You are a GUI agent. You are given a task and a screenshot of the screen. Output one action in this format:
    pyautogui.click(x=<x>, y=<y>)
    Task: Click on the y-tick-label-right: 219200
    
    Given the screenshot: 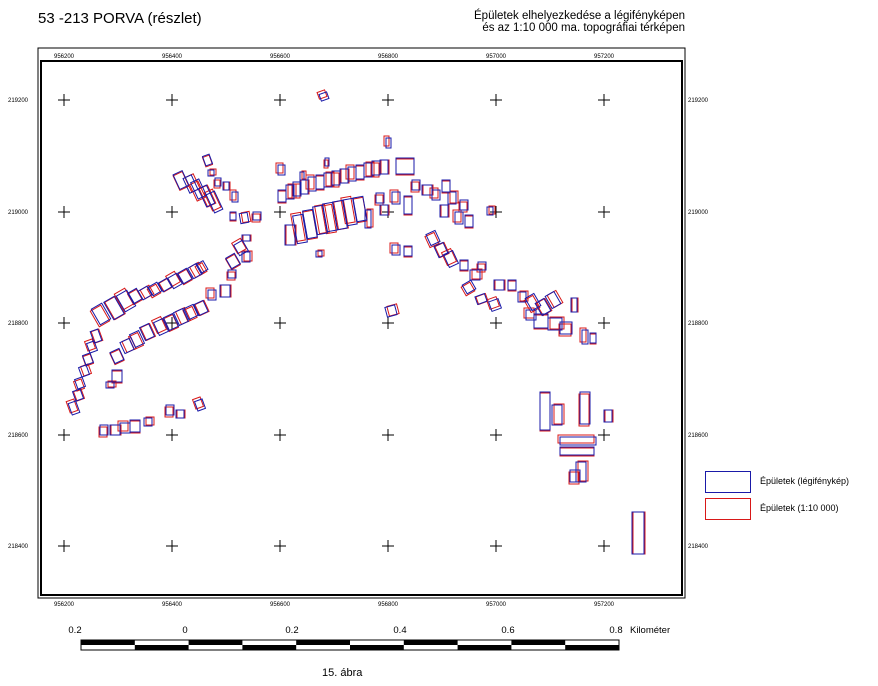 What is the action you would take?
    pyautogui.click(x=698, y=101)
    